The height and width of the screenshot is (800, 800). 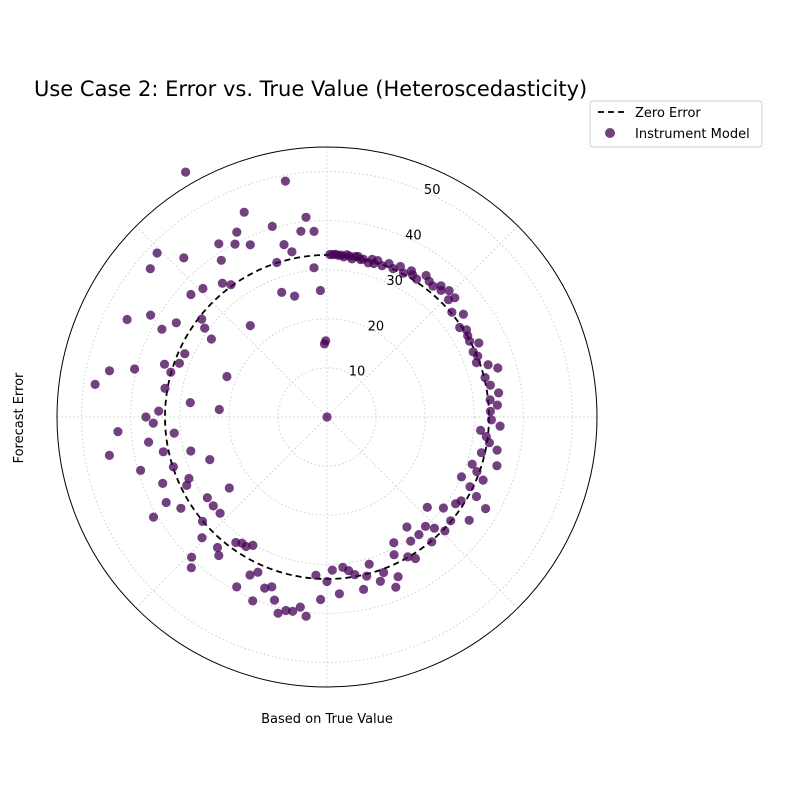 I want to click on legend: Zero Error Instrument Model, so click(x=676, y=124).